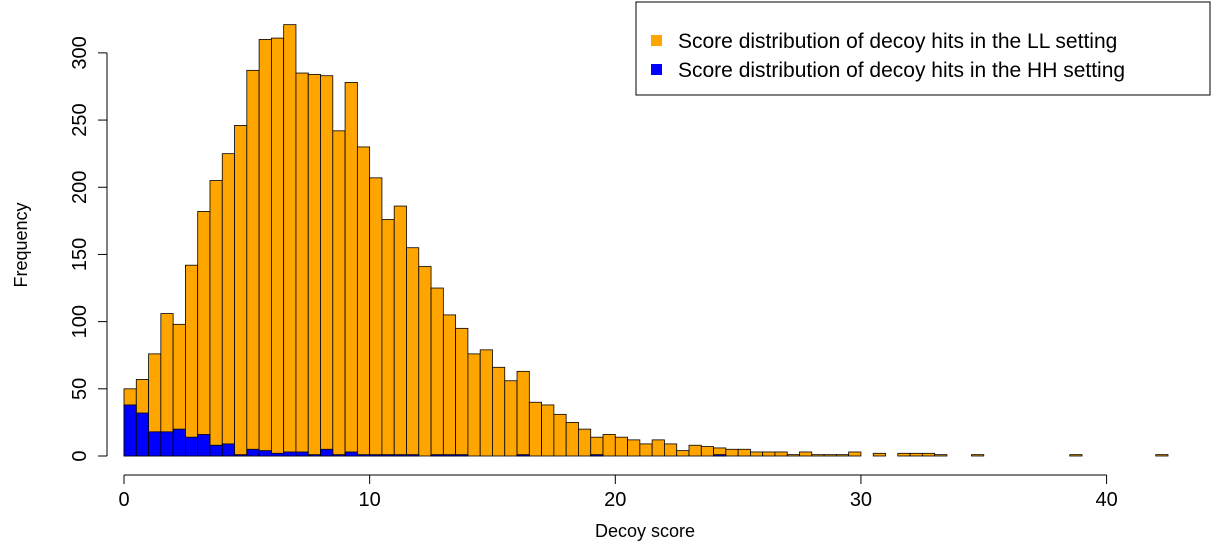 The width and height of the screenshot is (1211, 543). What do you see at coordinates (80, 187) in the screenshot?
I see `y-tick-label: 200` at bounding box center [80, 187].